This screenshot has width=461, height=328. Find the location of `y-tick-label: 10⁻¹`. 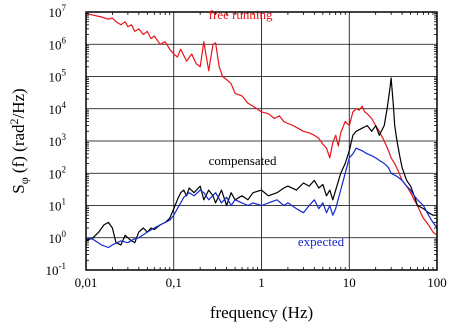

y-tick-label: 10⁻¹ is located at coordinates (56, 269).